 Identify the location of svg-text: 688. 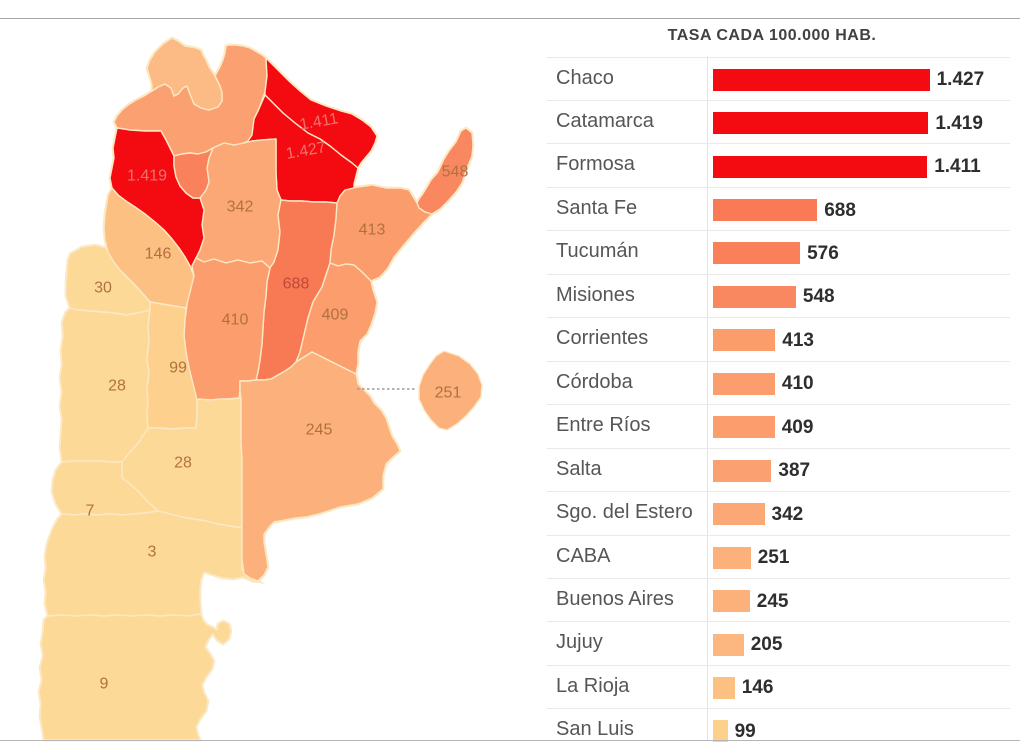
(296, 284).